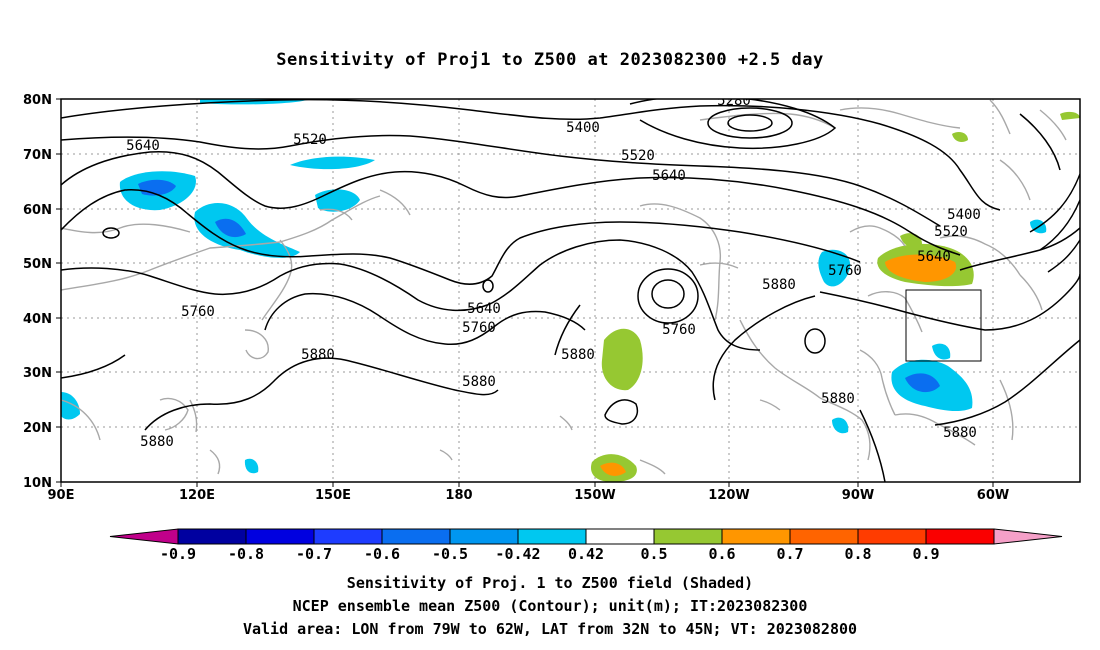 This screenshot has height=650, width=1100. Describe the element at coordinates (450, 554) in the screenshot. I see `colorbar-label: -0.5` at that location.